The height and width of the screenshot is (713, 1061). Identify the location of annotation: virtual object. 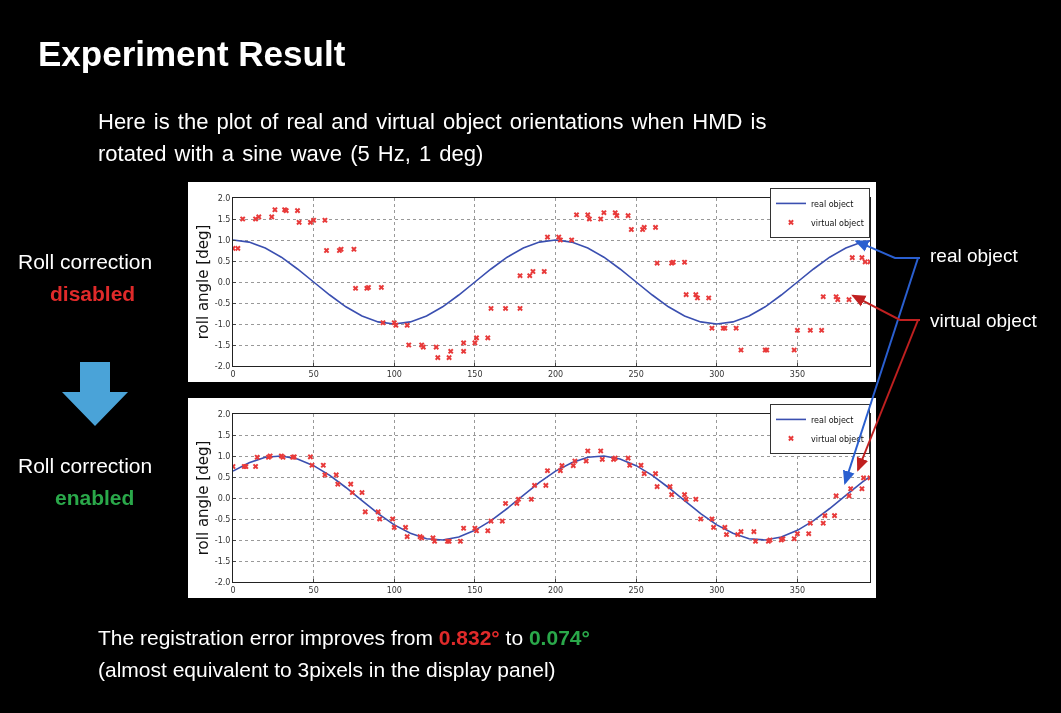
(983, 321).